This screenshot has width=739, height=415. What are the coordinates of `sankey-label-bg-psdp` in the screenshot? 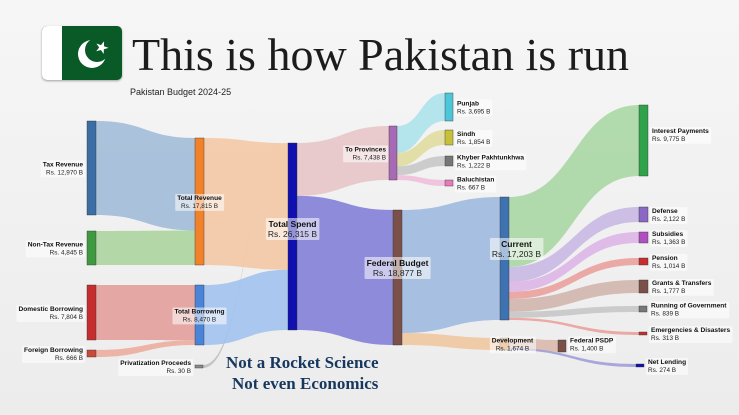 It's located at (592, 345).